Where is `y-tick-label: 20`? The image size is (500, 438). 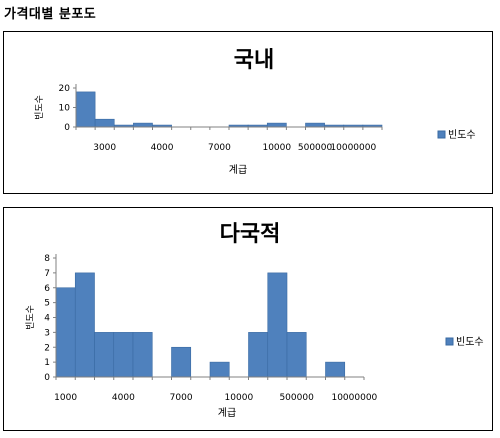 y-tick-label: 20 is located at coordinates (65, 89).